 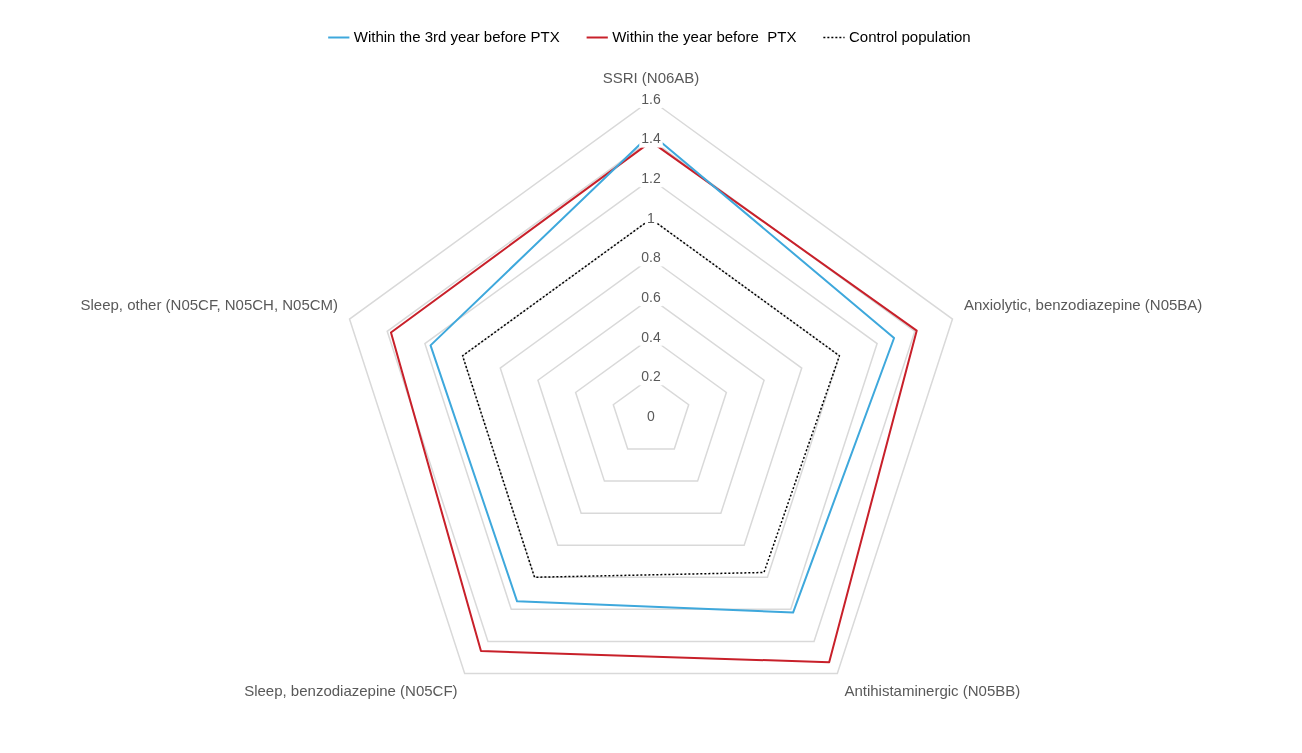 What do you see at coordinates (651, 98) in the screenshot?
I see `y-tick-label: 1.6` at bounding box center [651, 98].